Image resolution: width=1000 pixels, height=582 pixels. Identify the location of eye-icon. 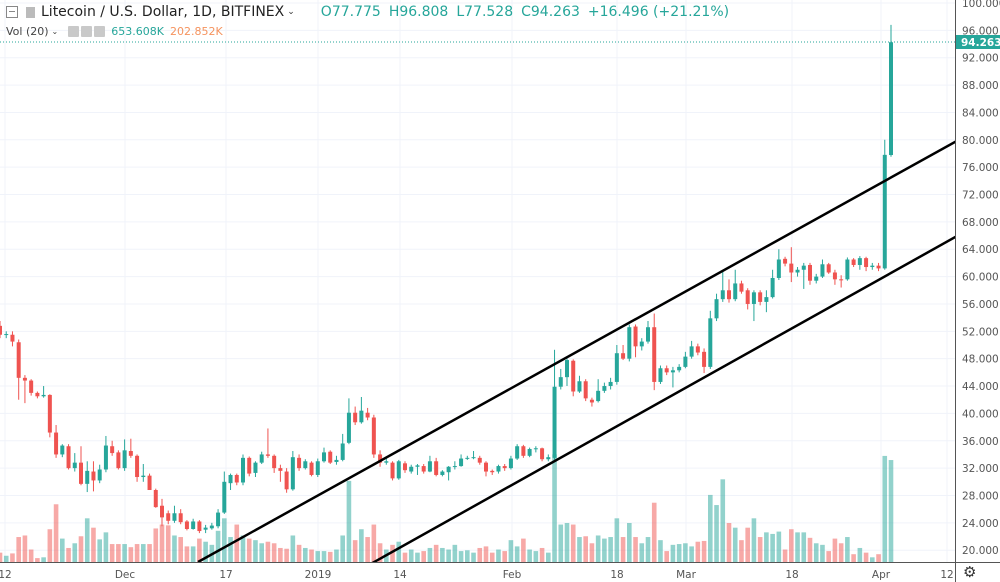
(74, 31).